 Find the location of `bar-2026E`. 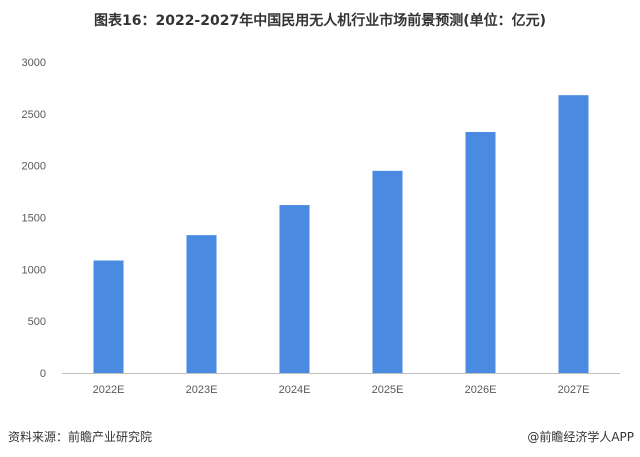

bar-2026E is located at coordinates (480, 252).